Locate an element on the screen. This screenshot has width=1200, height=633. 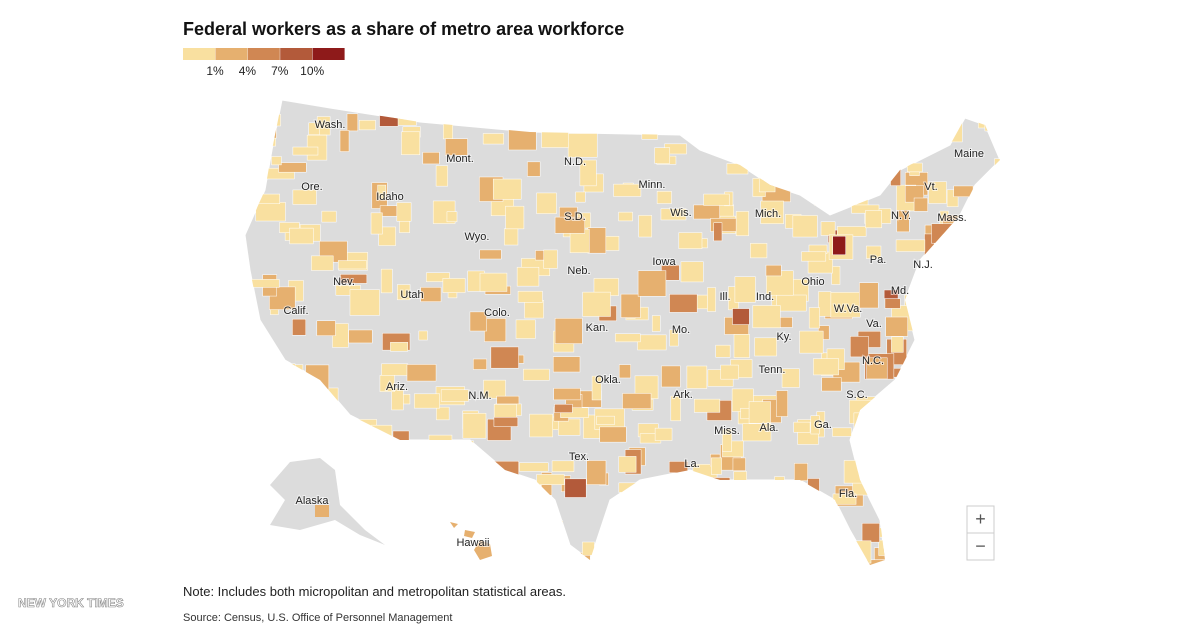
zoom-out-button is located at coordinates (980, 546).